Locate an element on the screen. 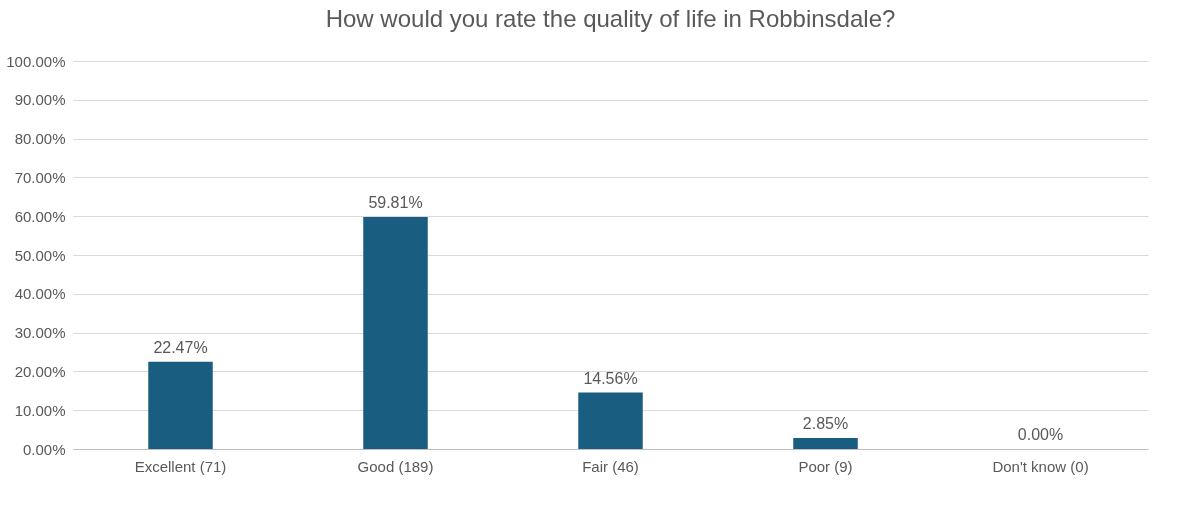 The height and width of the screenshot is (512, 1197). x-tick-label: Fair (46) is located at coordinates (610, 466).